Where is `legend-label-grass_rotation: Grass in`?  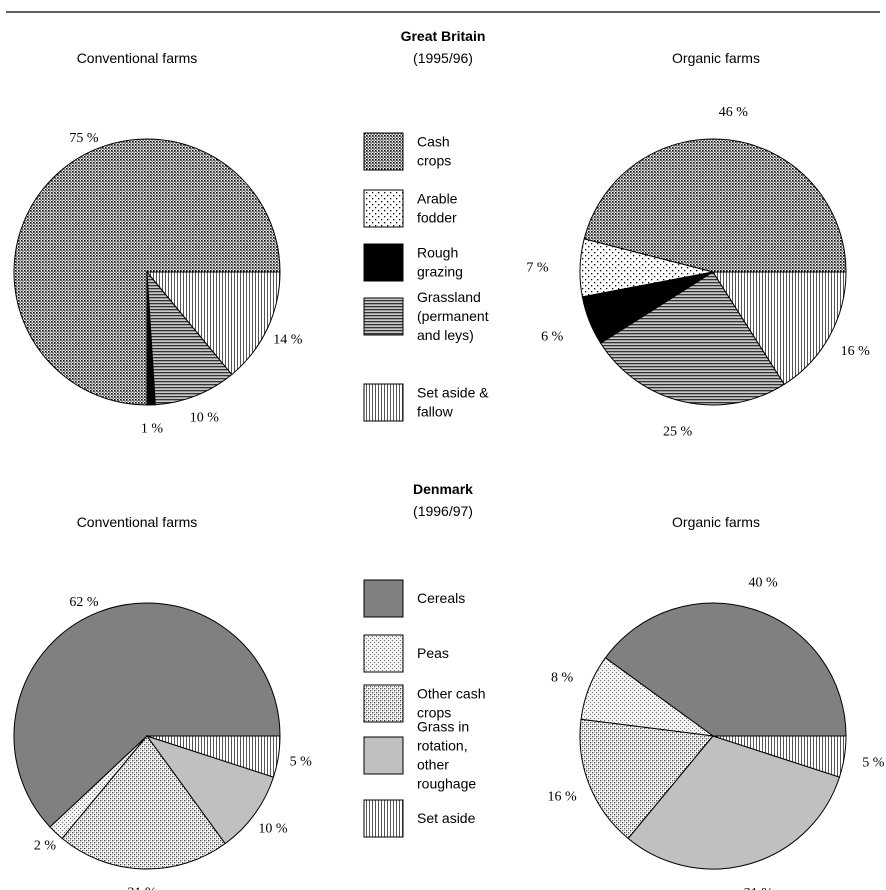 legend-label-grass_rotation: Grass in is located at coordinates (443, 727).